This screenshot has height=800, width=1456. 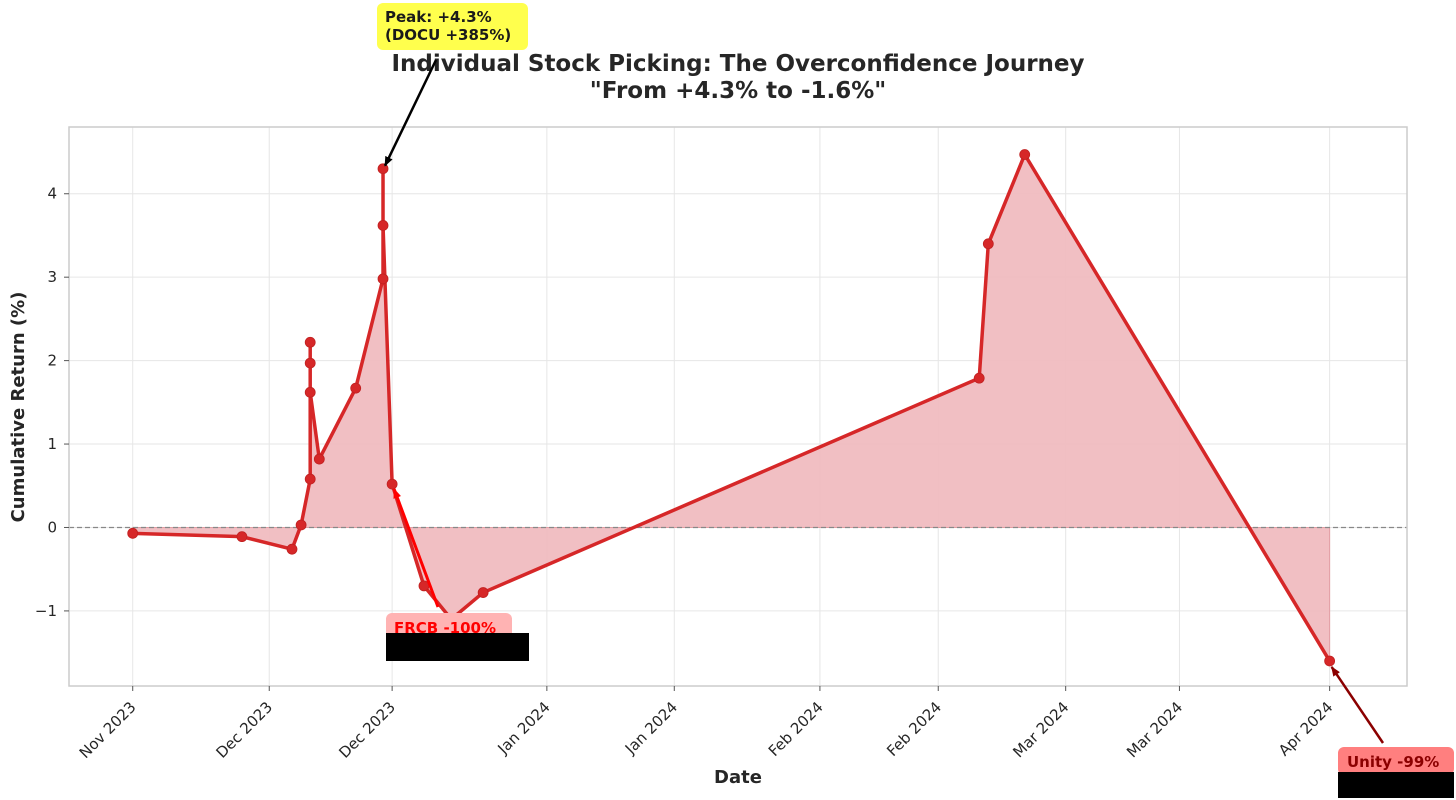 I want to click on y-tick-label-0: −1, so click(x=46, y=611).